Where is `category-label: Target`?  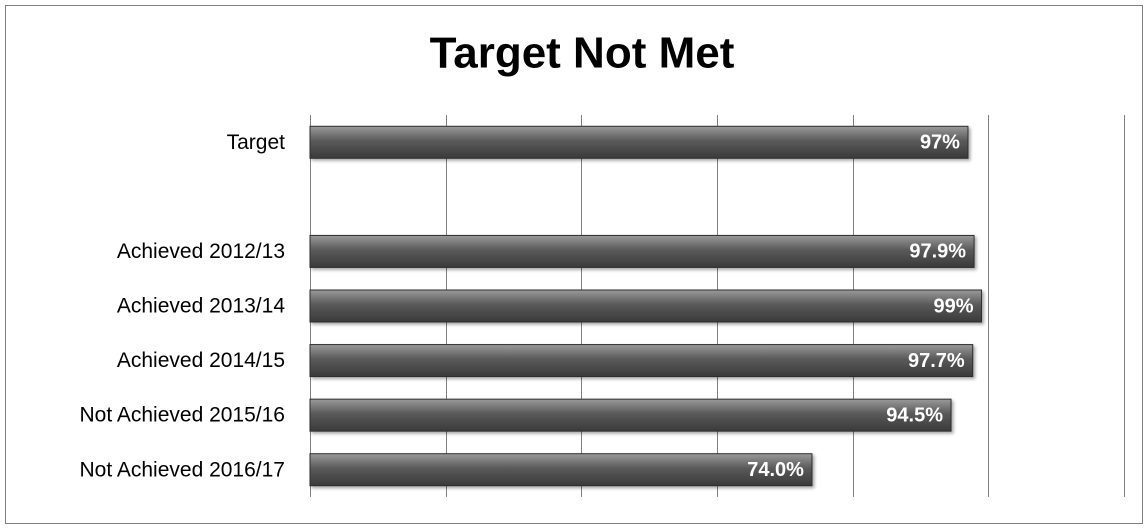 category-label: Target is located at coordinates (256, 142).